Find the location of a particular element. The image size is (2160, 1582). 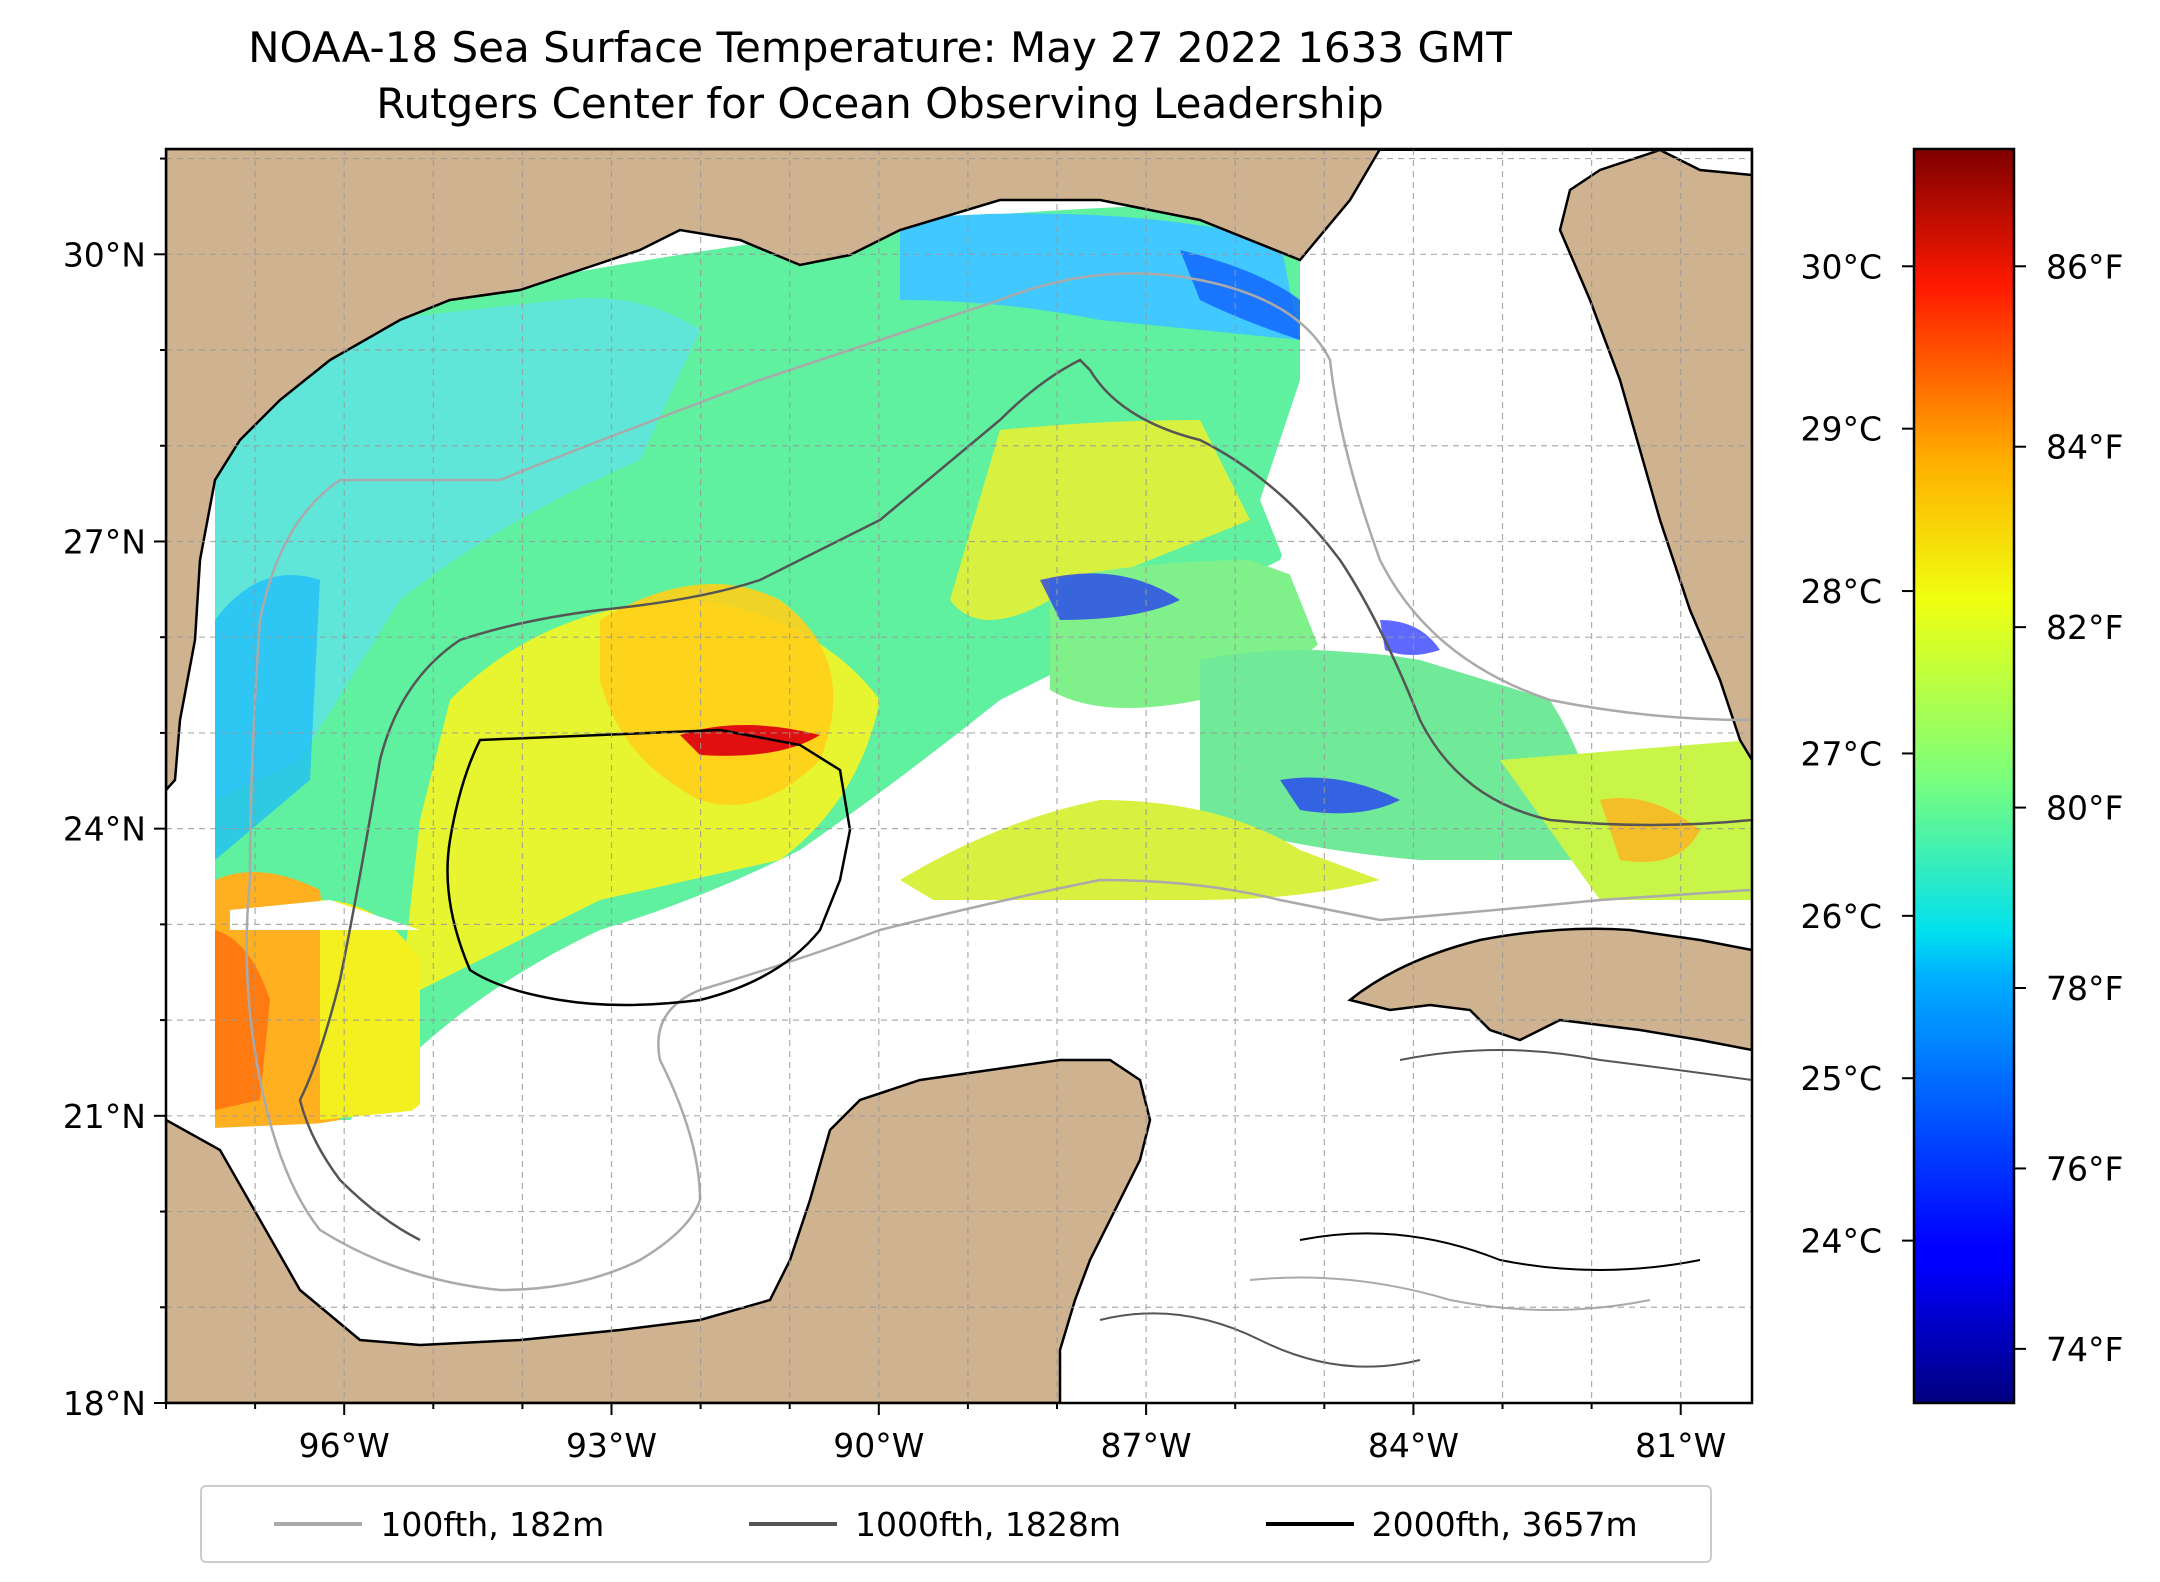

celsius-tick-label: 27°C is located at coordinates (1841, 753).